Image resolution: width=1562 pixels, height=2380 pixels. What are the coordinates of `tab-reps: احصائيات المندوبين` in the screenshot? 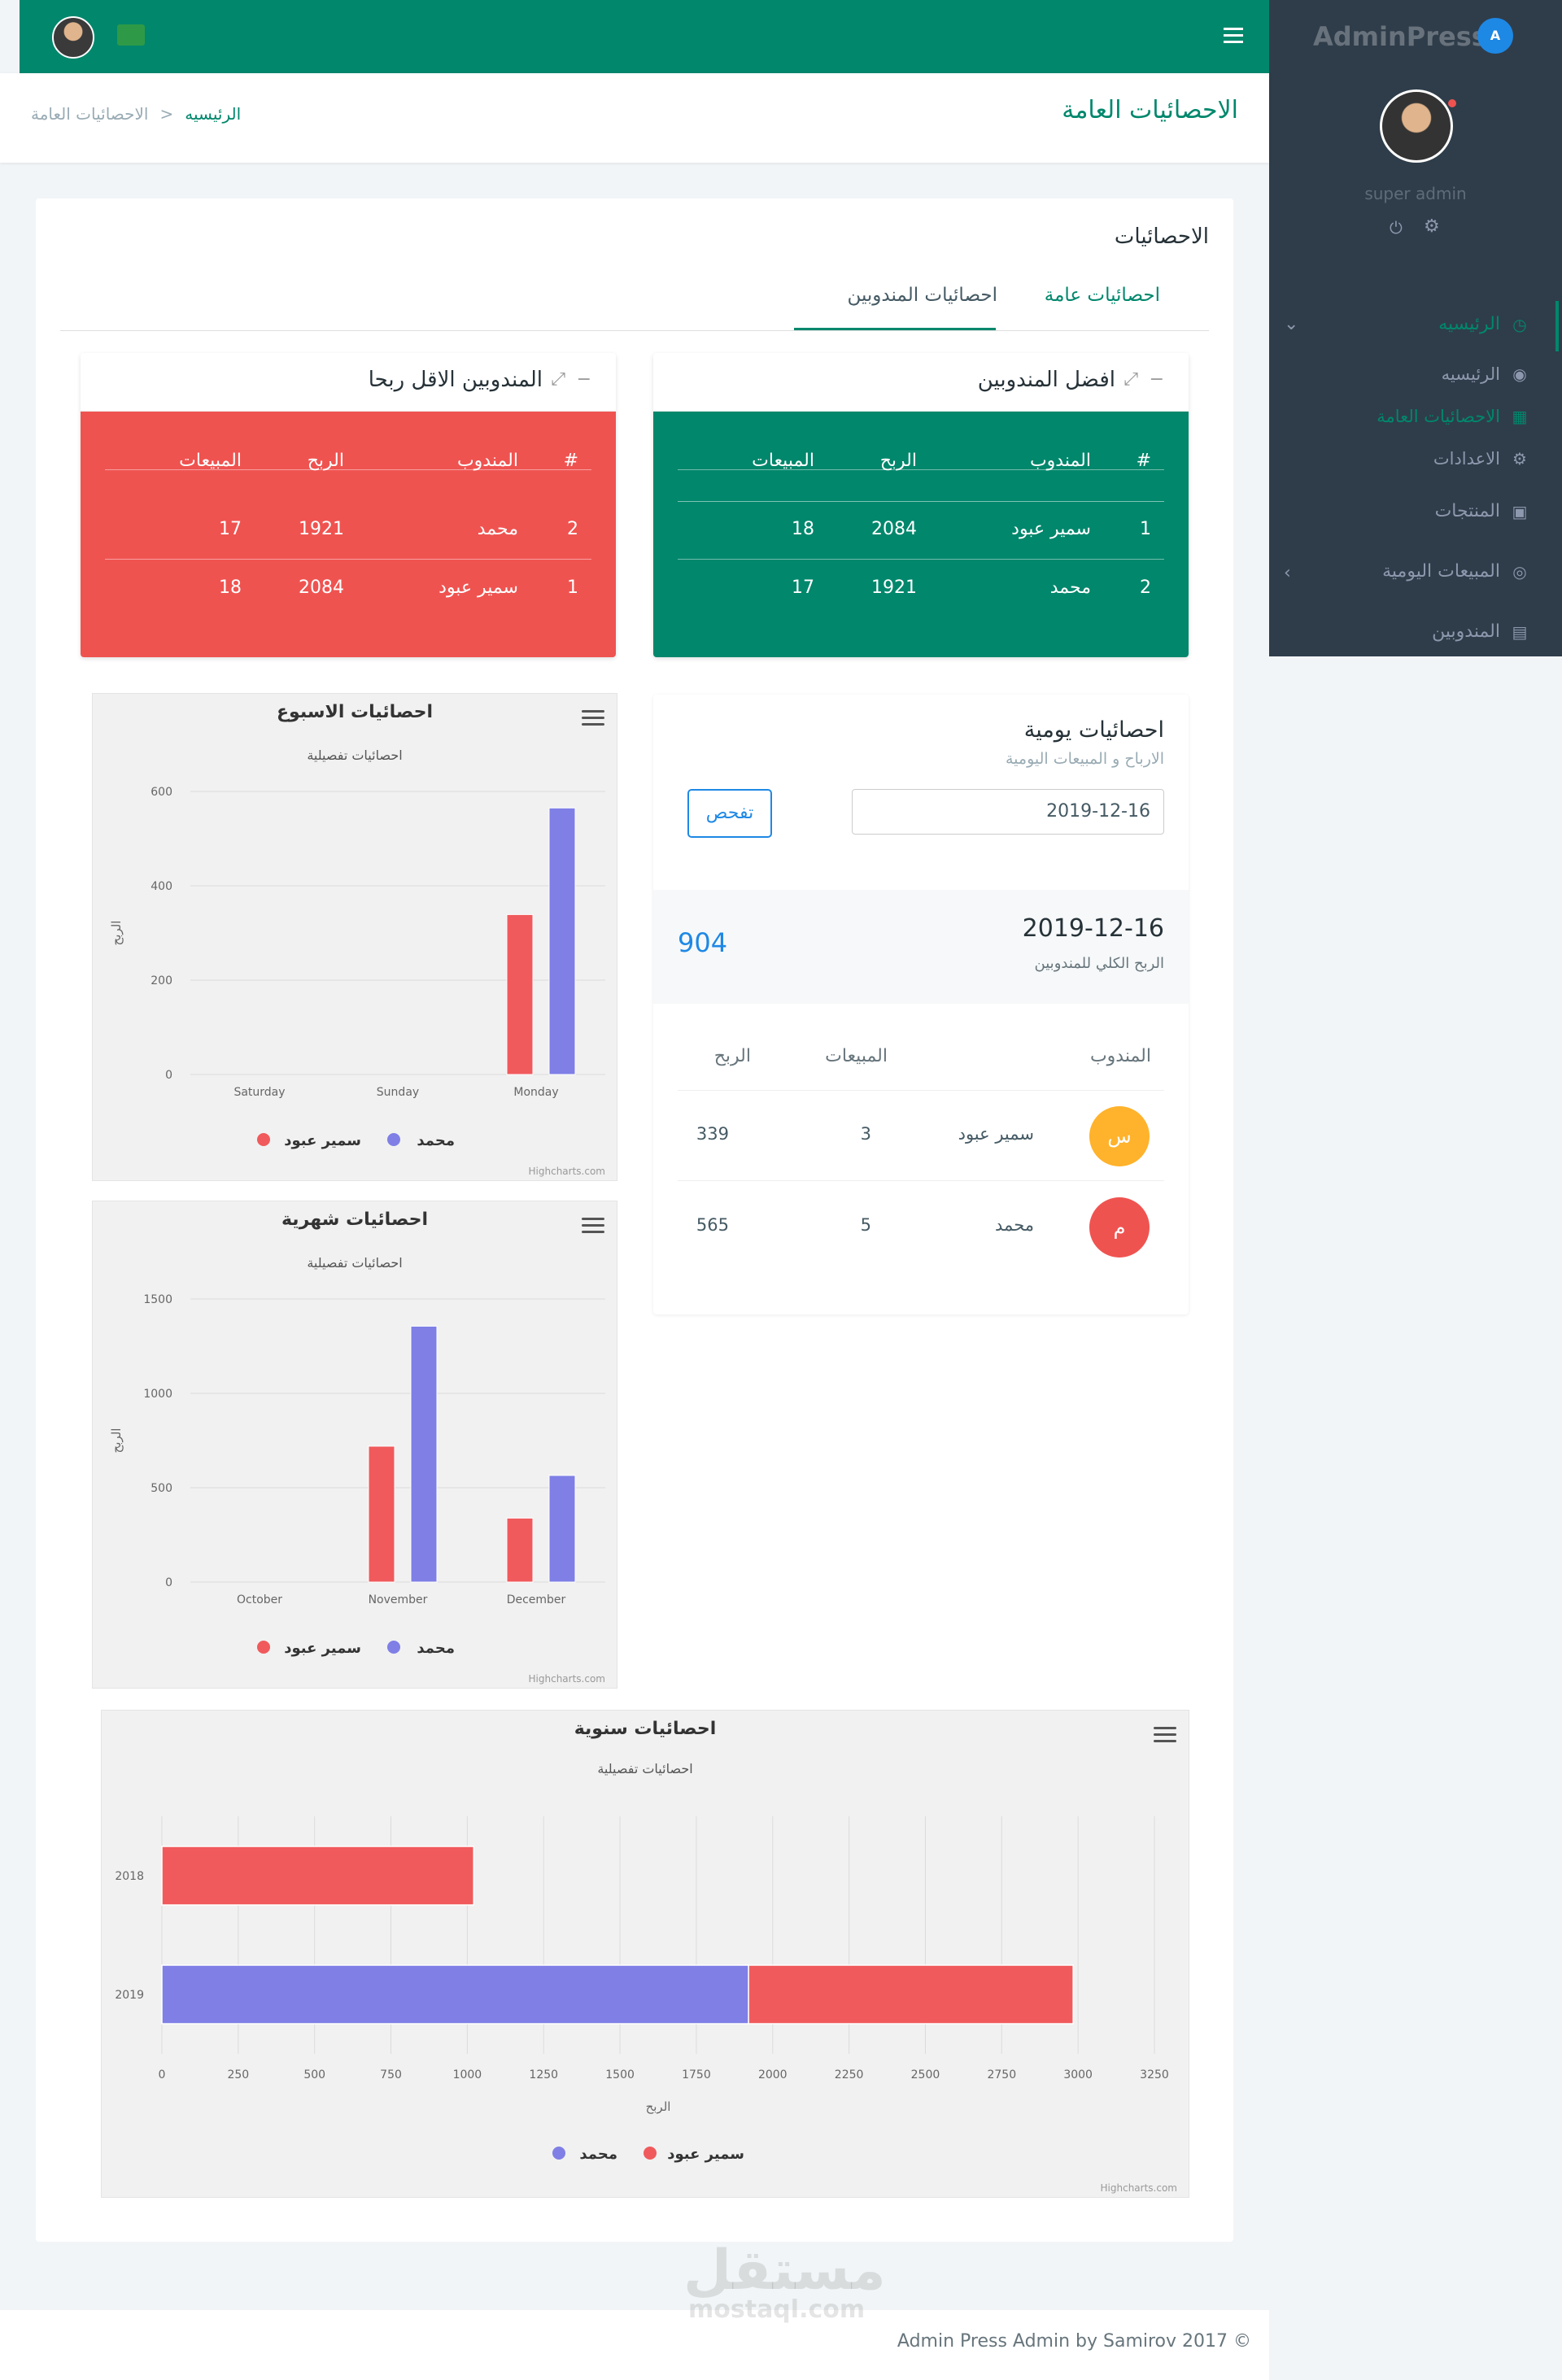 It's located at (922, 295).